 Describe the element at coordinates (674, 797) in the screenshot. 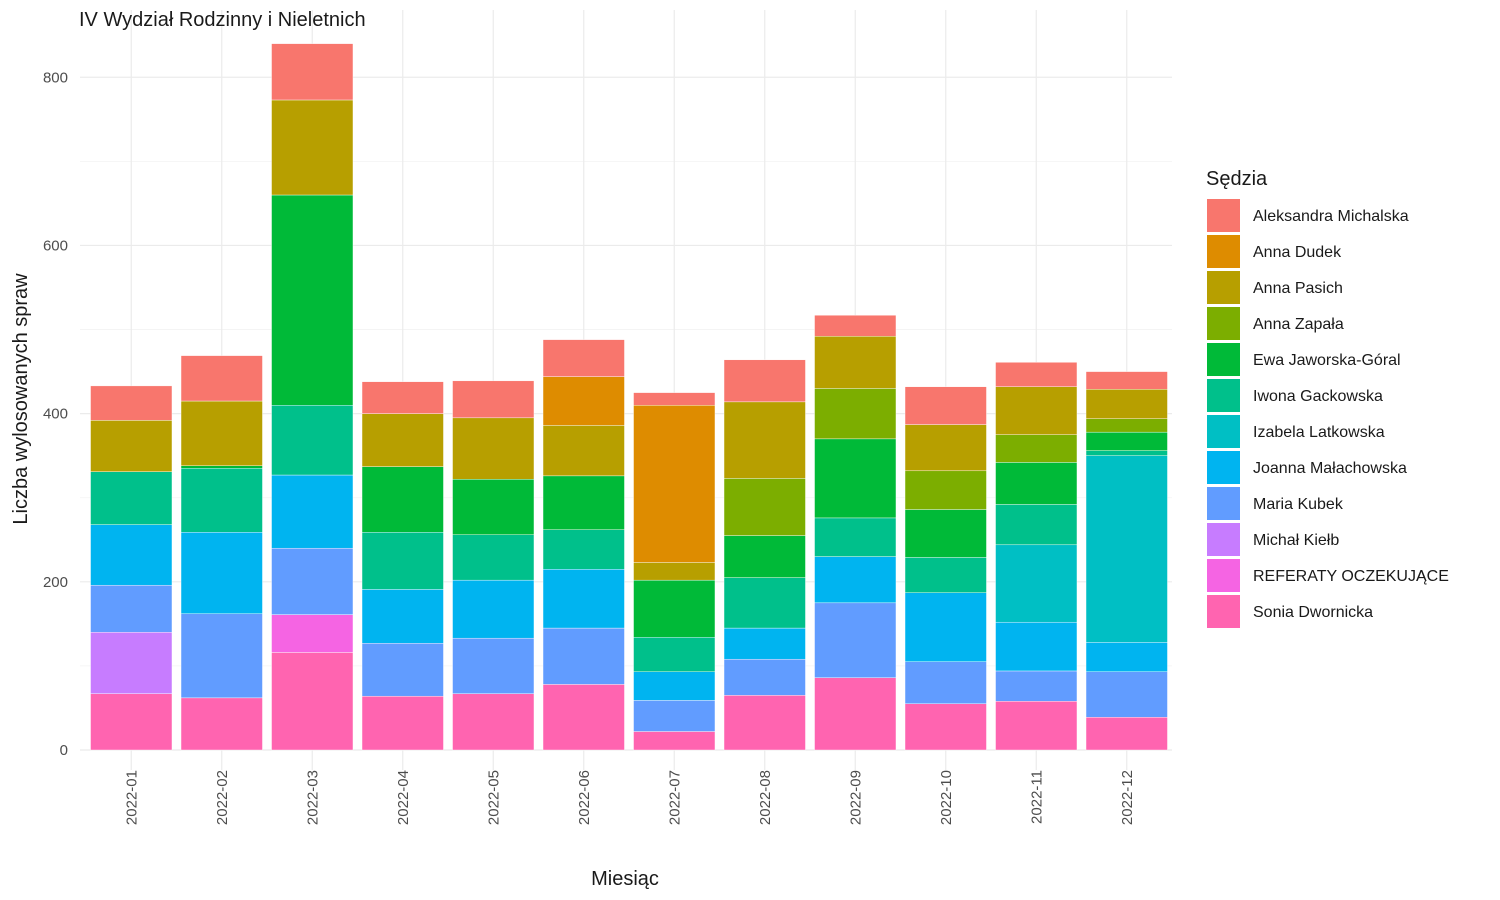

I see `x-tick-label: 2022-07` at that location.